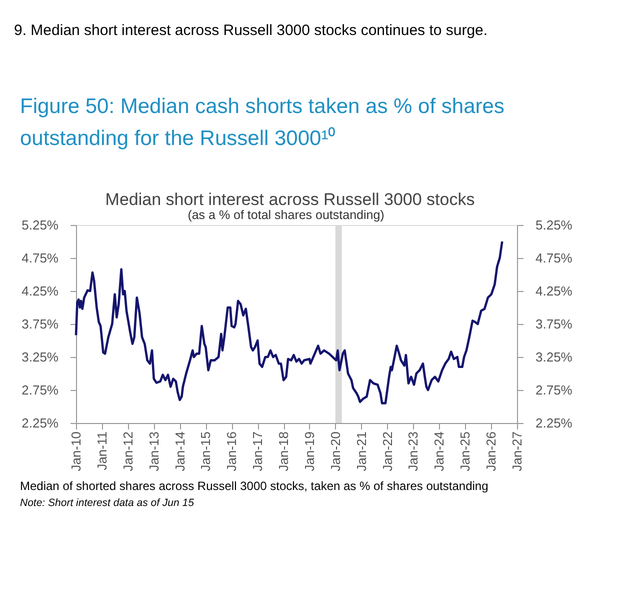  I want to click on y2-tick-label: 5.25%, so click(554, 225).